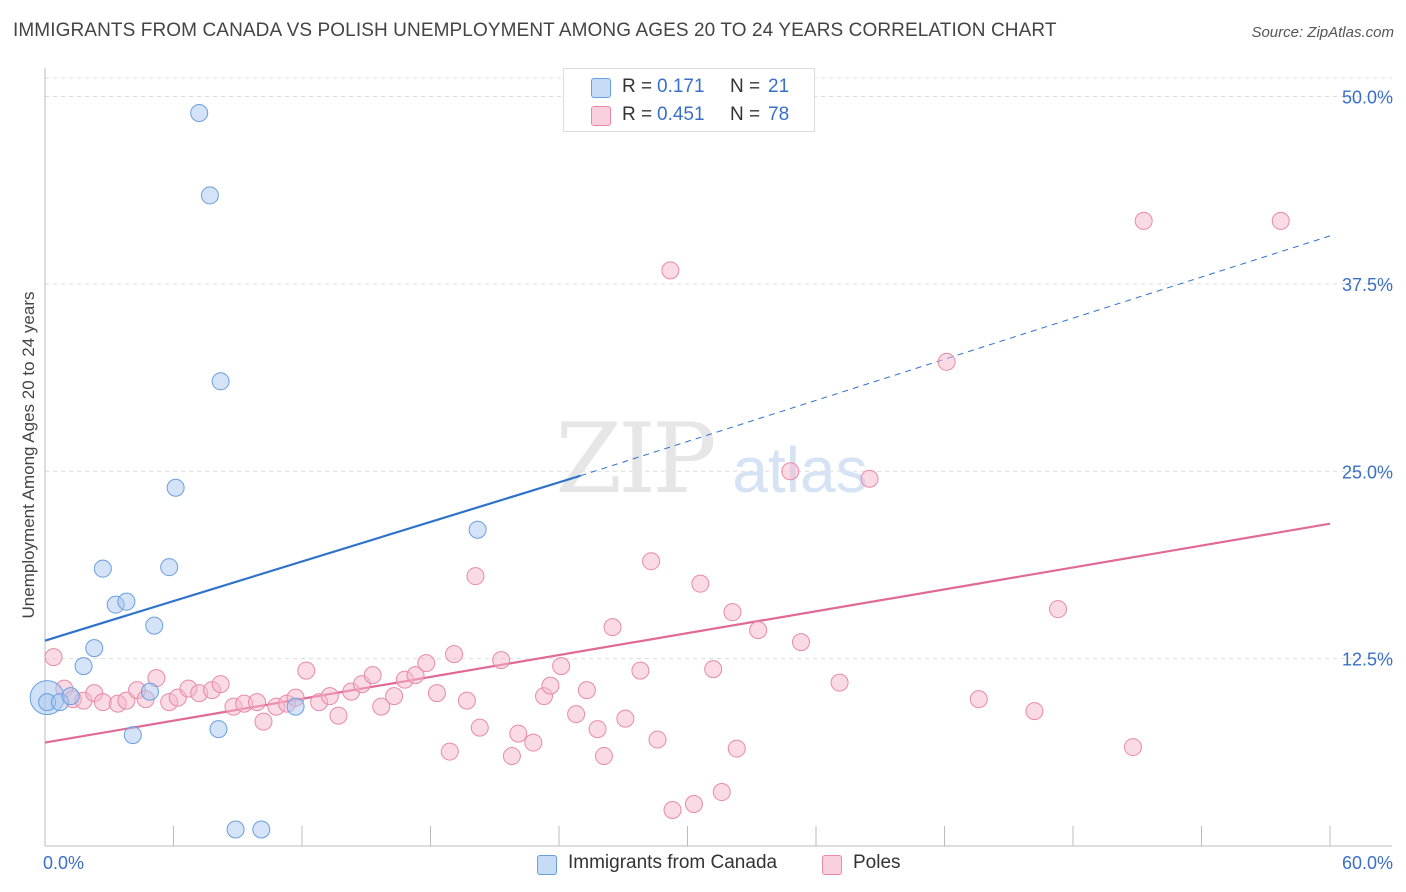 This screenshot has width=1406, height=892. Describe the element at coordinates (779, 114) in the screenshot. I see `legend-n-value: 78` at that location.